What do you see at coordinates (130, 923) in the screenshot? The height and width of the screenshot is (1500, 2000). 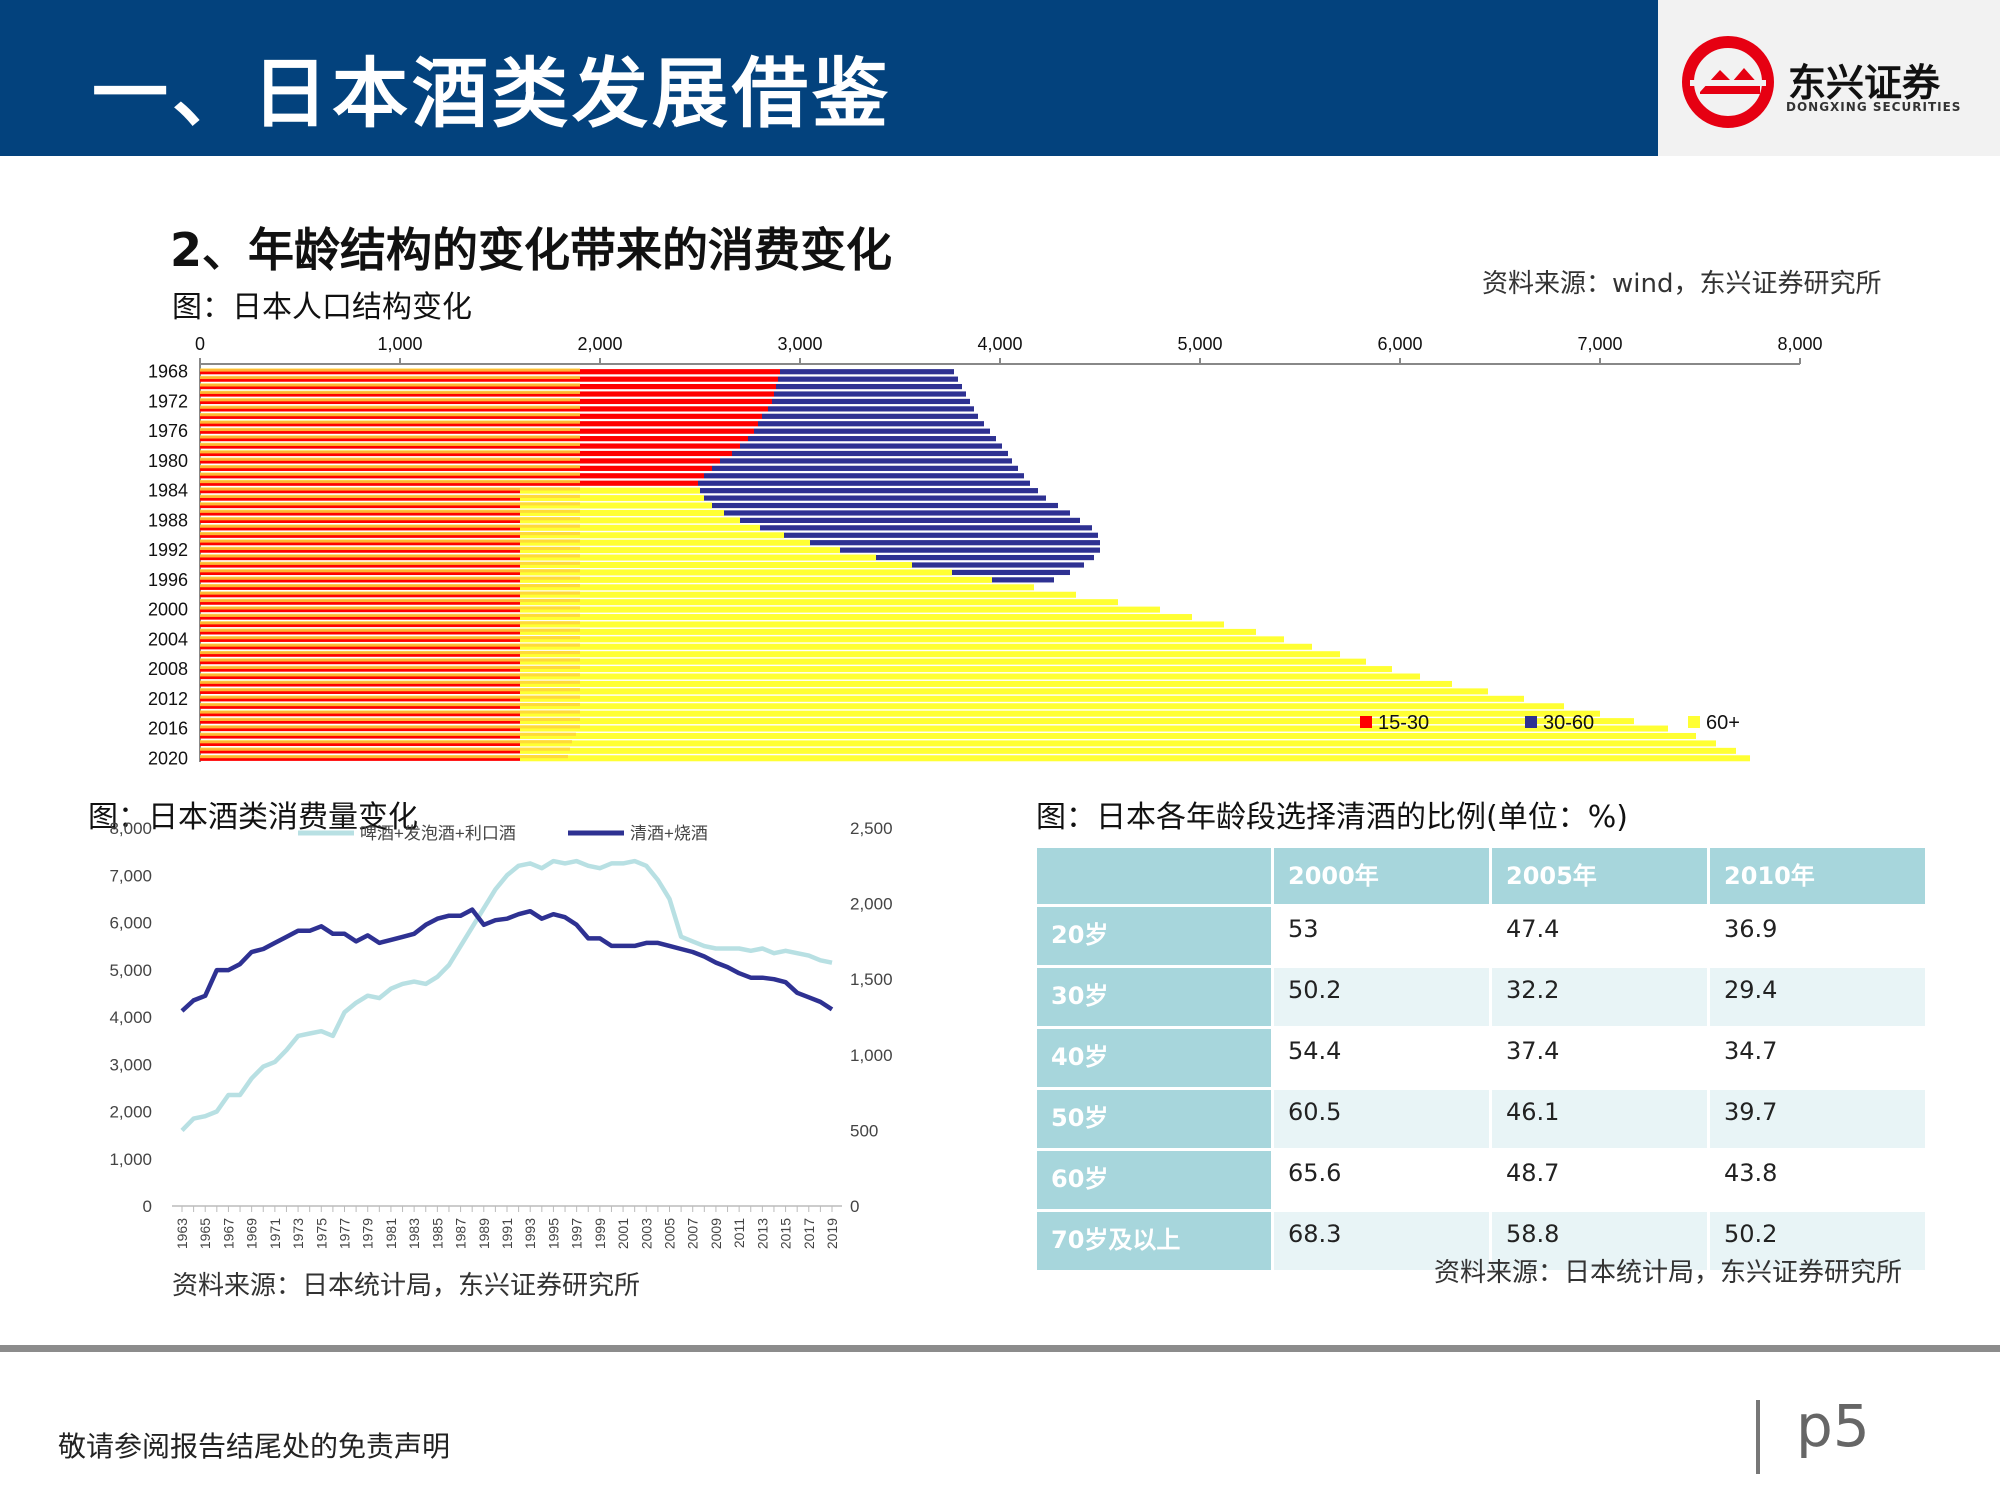 I see `y-left-tick-label: 6,000` at bounding box center [130, 923].